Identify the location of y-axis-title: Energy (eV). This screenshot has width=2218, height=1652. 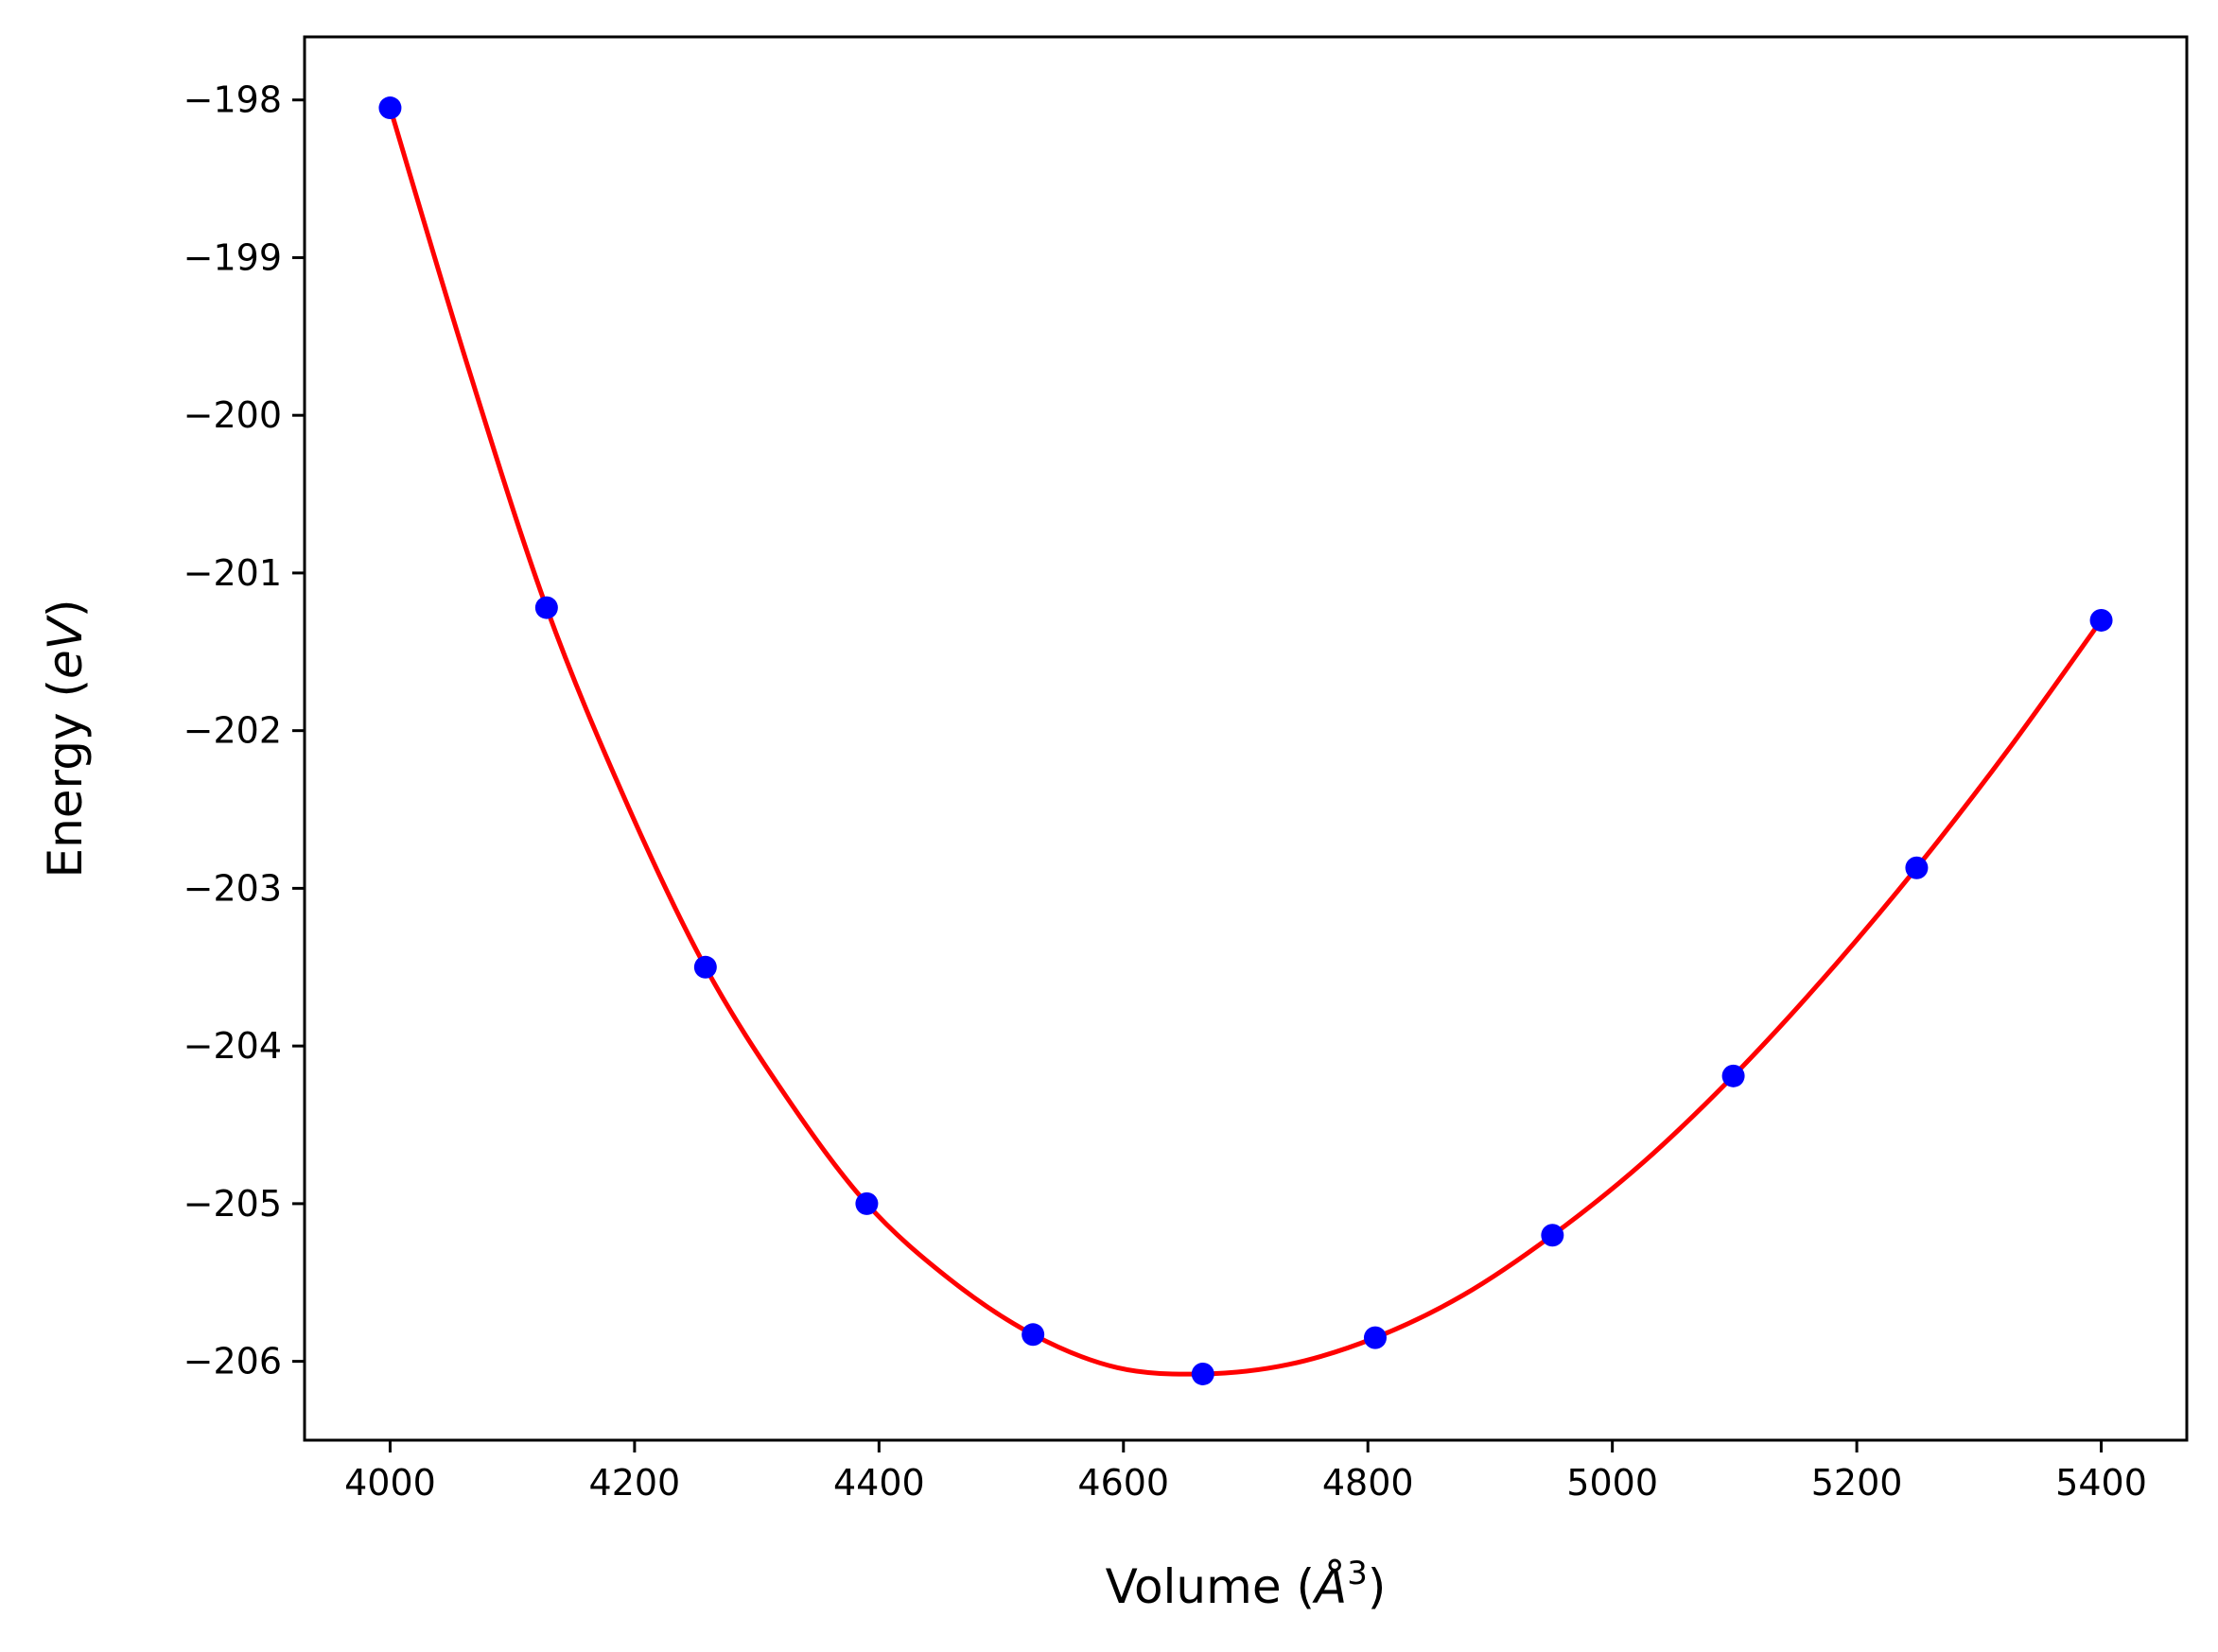
(65, 739).